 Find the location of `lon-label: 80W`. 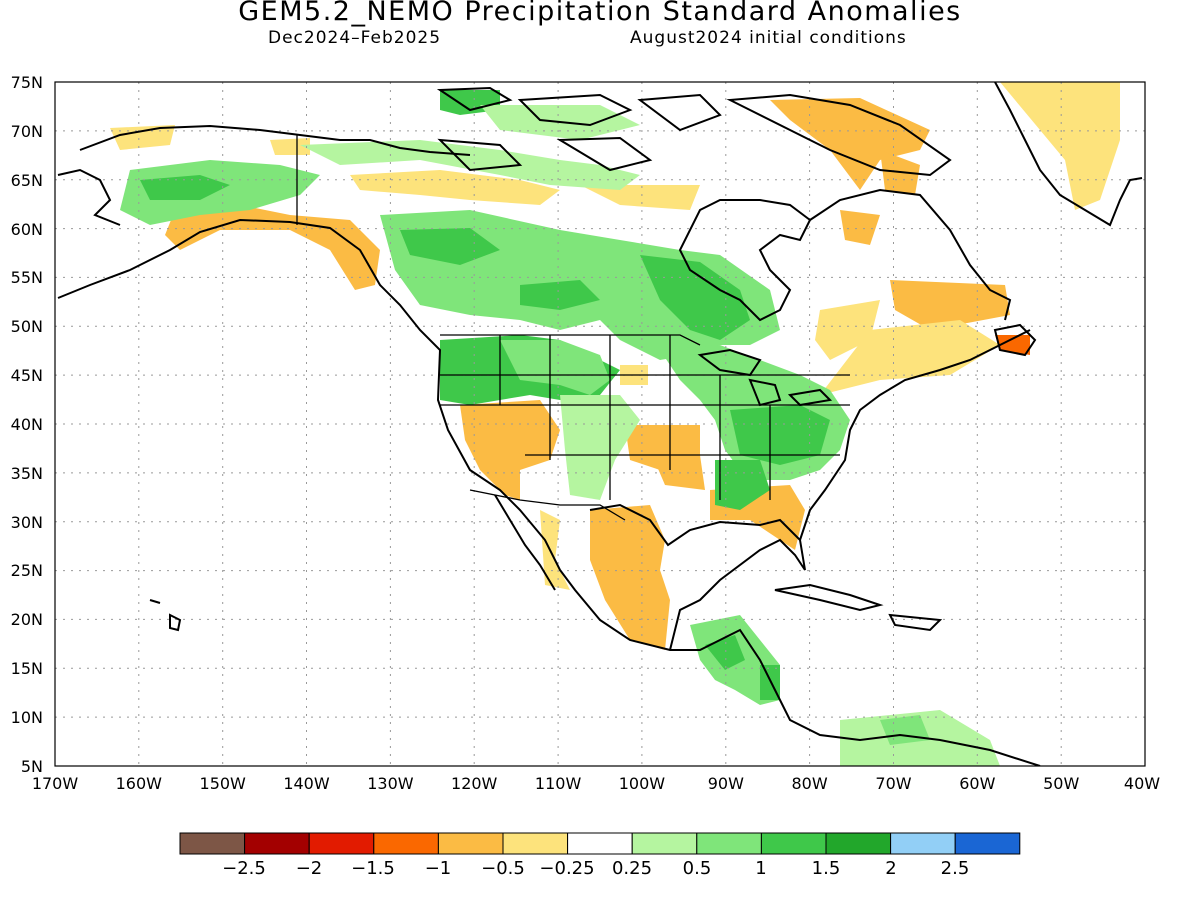

lon-label: 80W is located at coordinates (810, 783).